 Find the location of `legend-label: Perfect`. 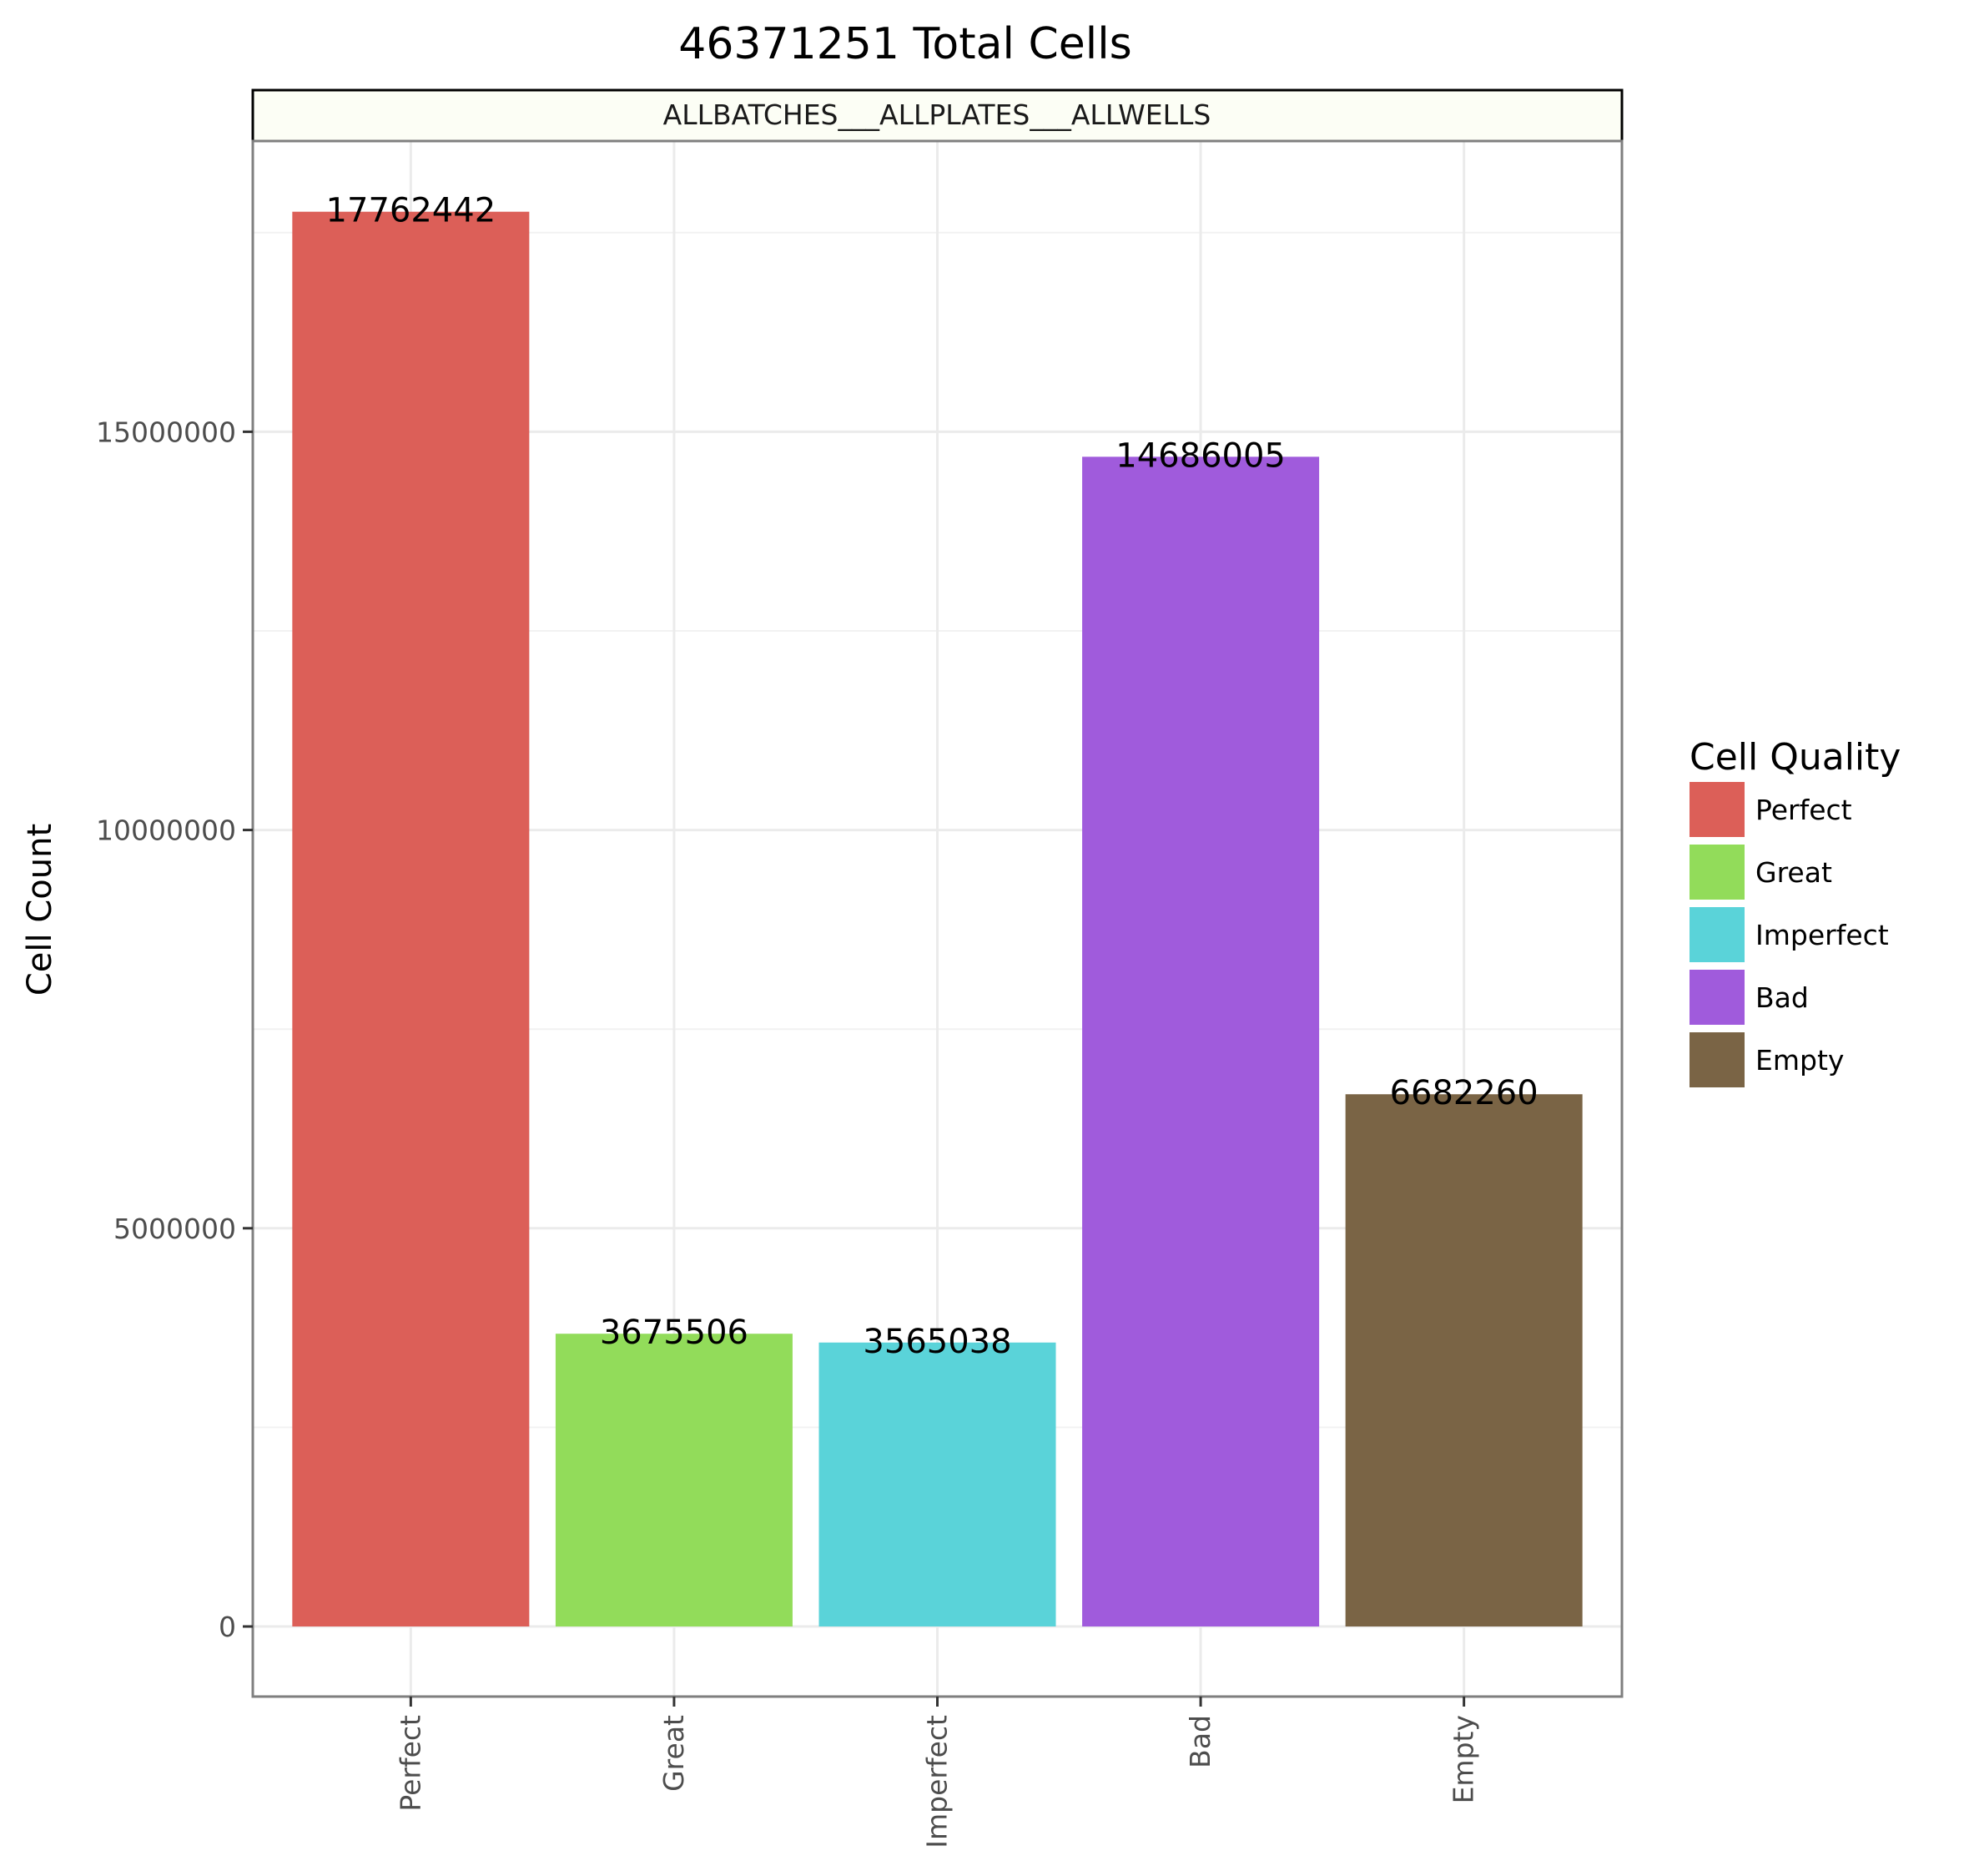

legend-label: Perfect is located at coordinates (1803, 810).